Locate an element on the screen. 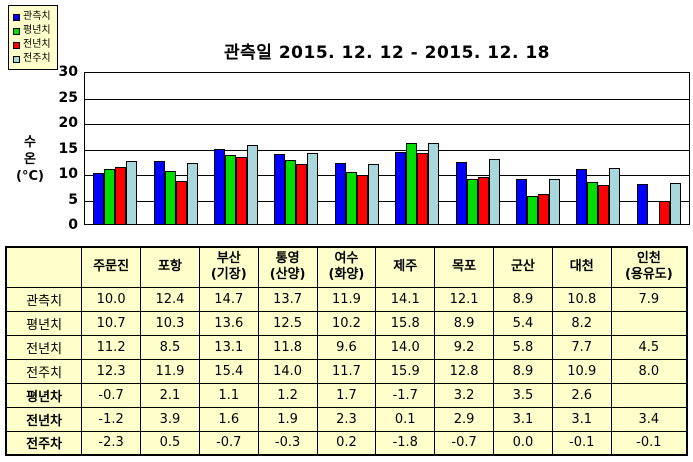  bar-전년치-부산(기장) is located at coordinates (242, 190).